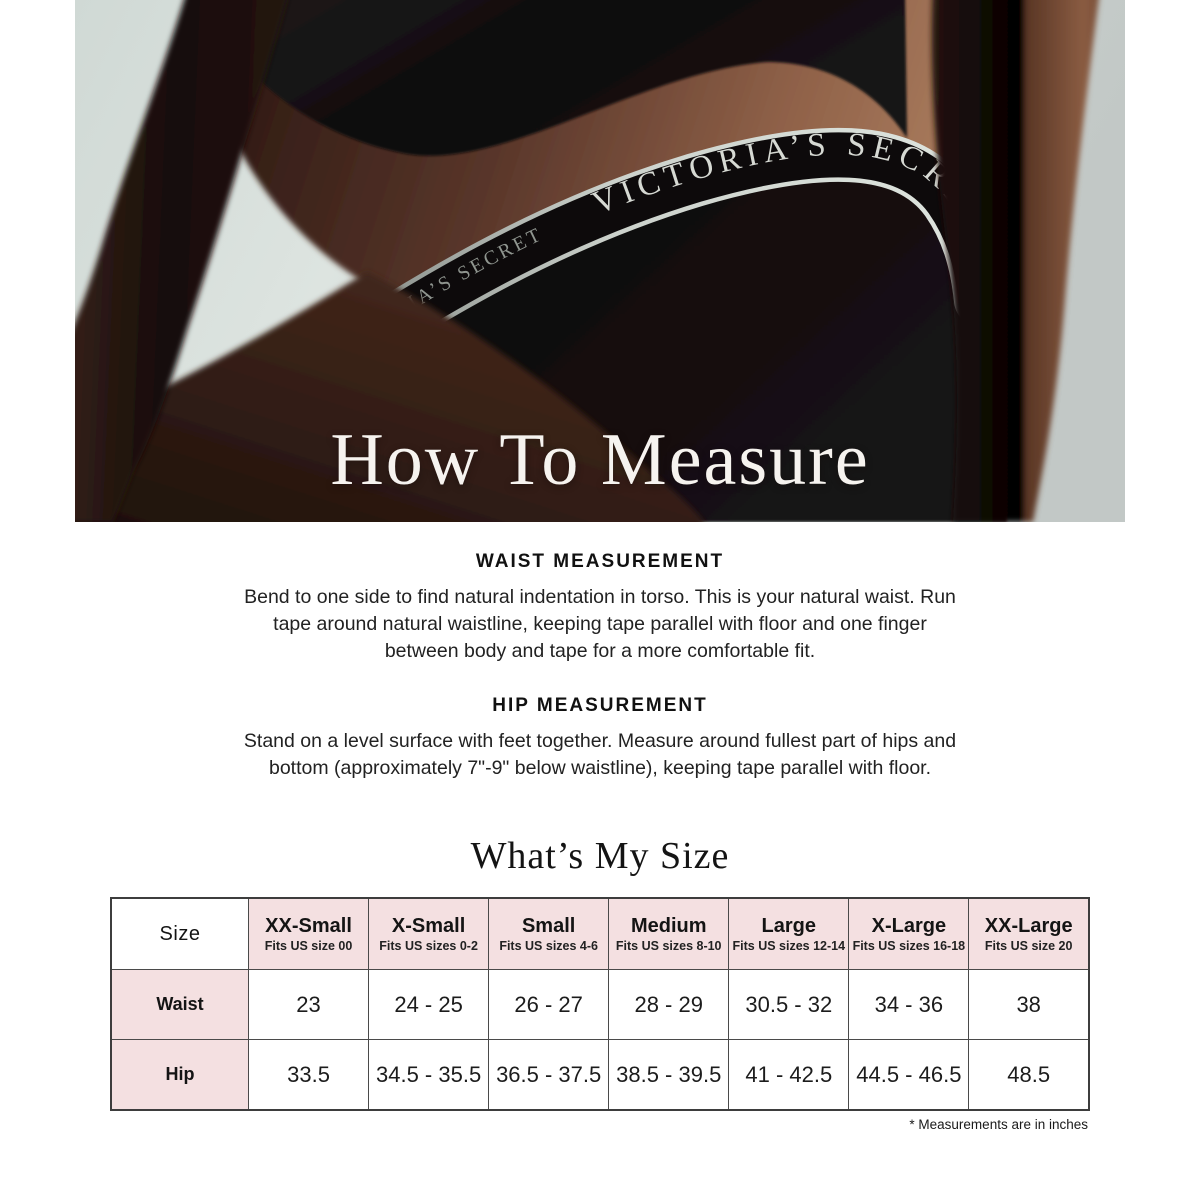 The image size is (1200, 1200). I want to click on size-cell: 34 - 36, so click(909, 1004).